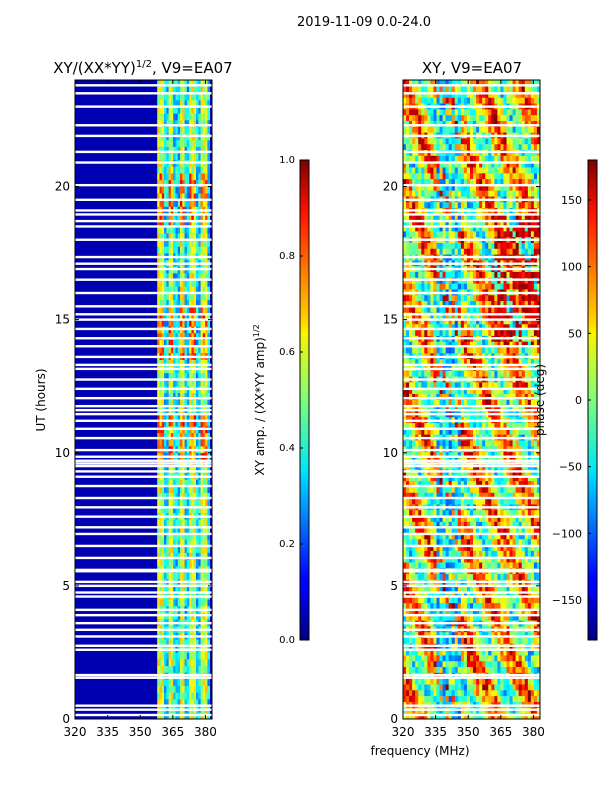 The image size is (600, 804). Describe the element at coordinates (304, 400) in the screenshot. I see `amplitude-colorbar-gradient` at that location.